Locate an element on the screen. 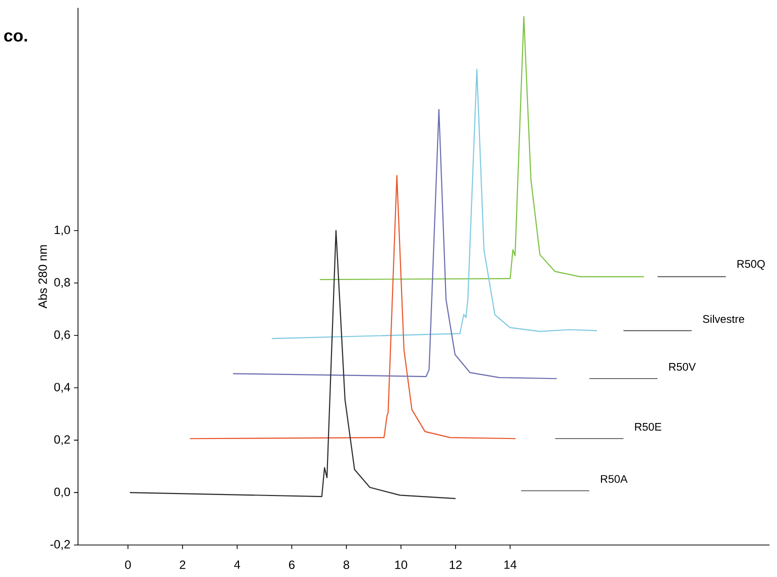  text: R50E is located at coordinates (648, 426).